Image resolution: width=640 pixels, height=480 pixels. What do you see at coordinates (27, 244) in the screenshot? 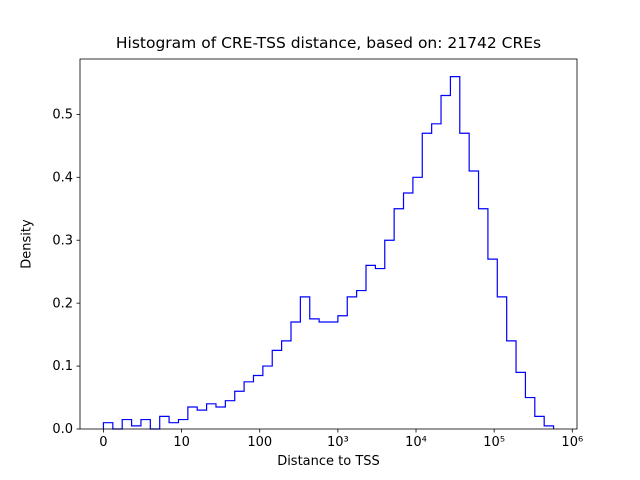
I see `y-axis-label: Density` at bounding box center [27, 244].